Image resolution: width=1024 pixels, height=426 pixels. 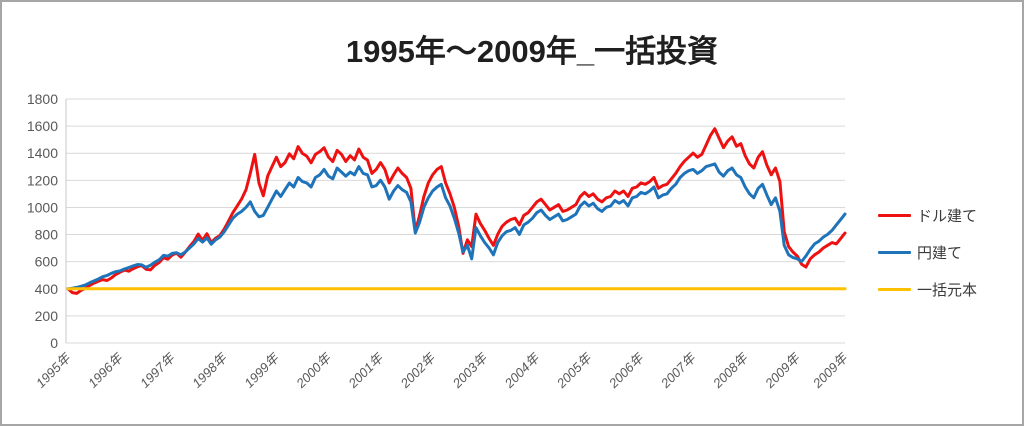 What do you see at coordinates (894, 252) in the screenshot?
I see `legend-swatch-yen-line` at bounding box center [894, 252].